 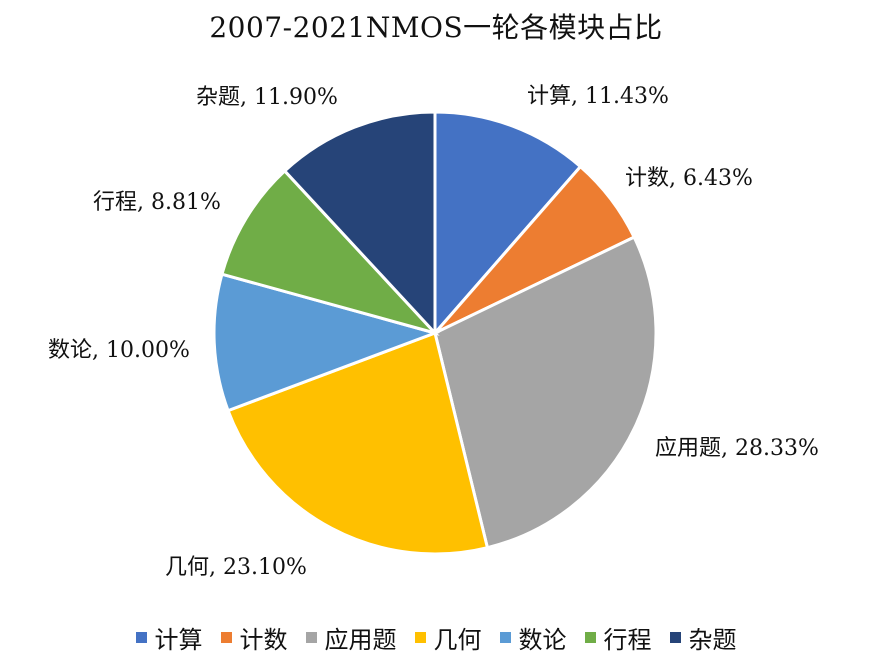 What do you see at coordinates (236, 567) in the screenshot?
I see `data-label-3: 几何, 23.10%` at bounding box center [236, 567].